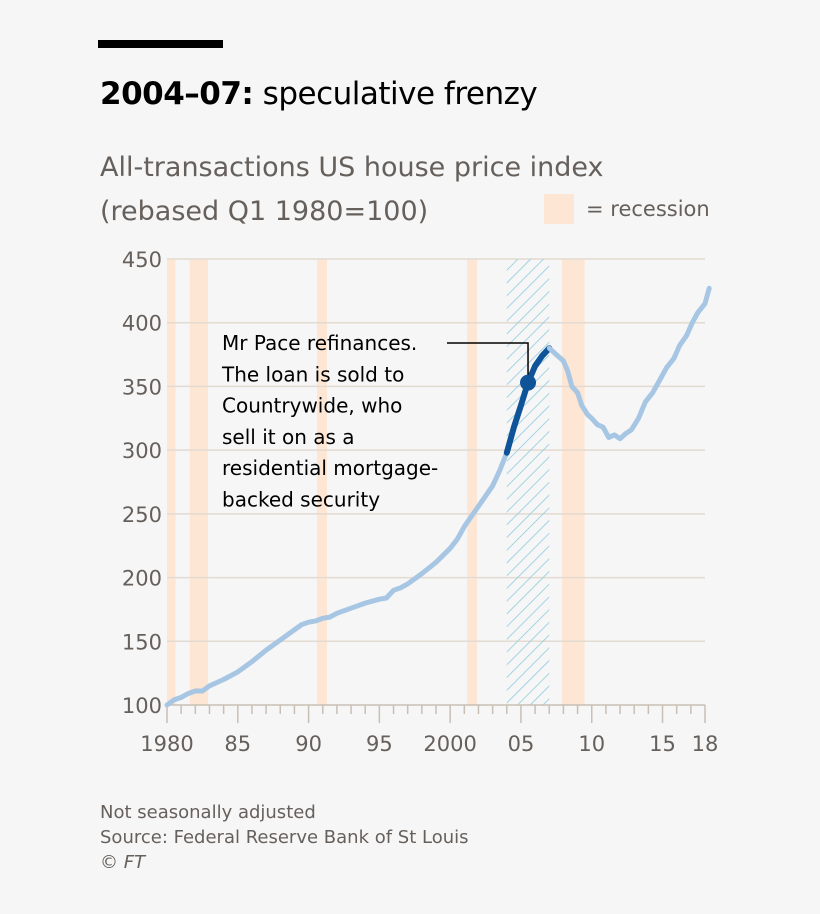 This screenshot has width=820, height=914. Describe the element at coordinates (166, 744) in the screenshot. I see `x-tick-label: 1980` at that location.